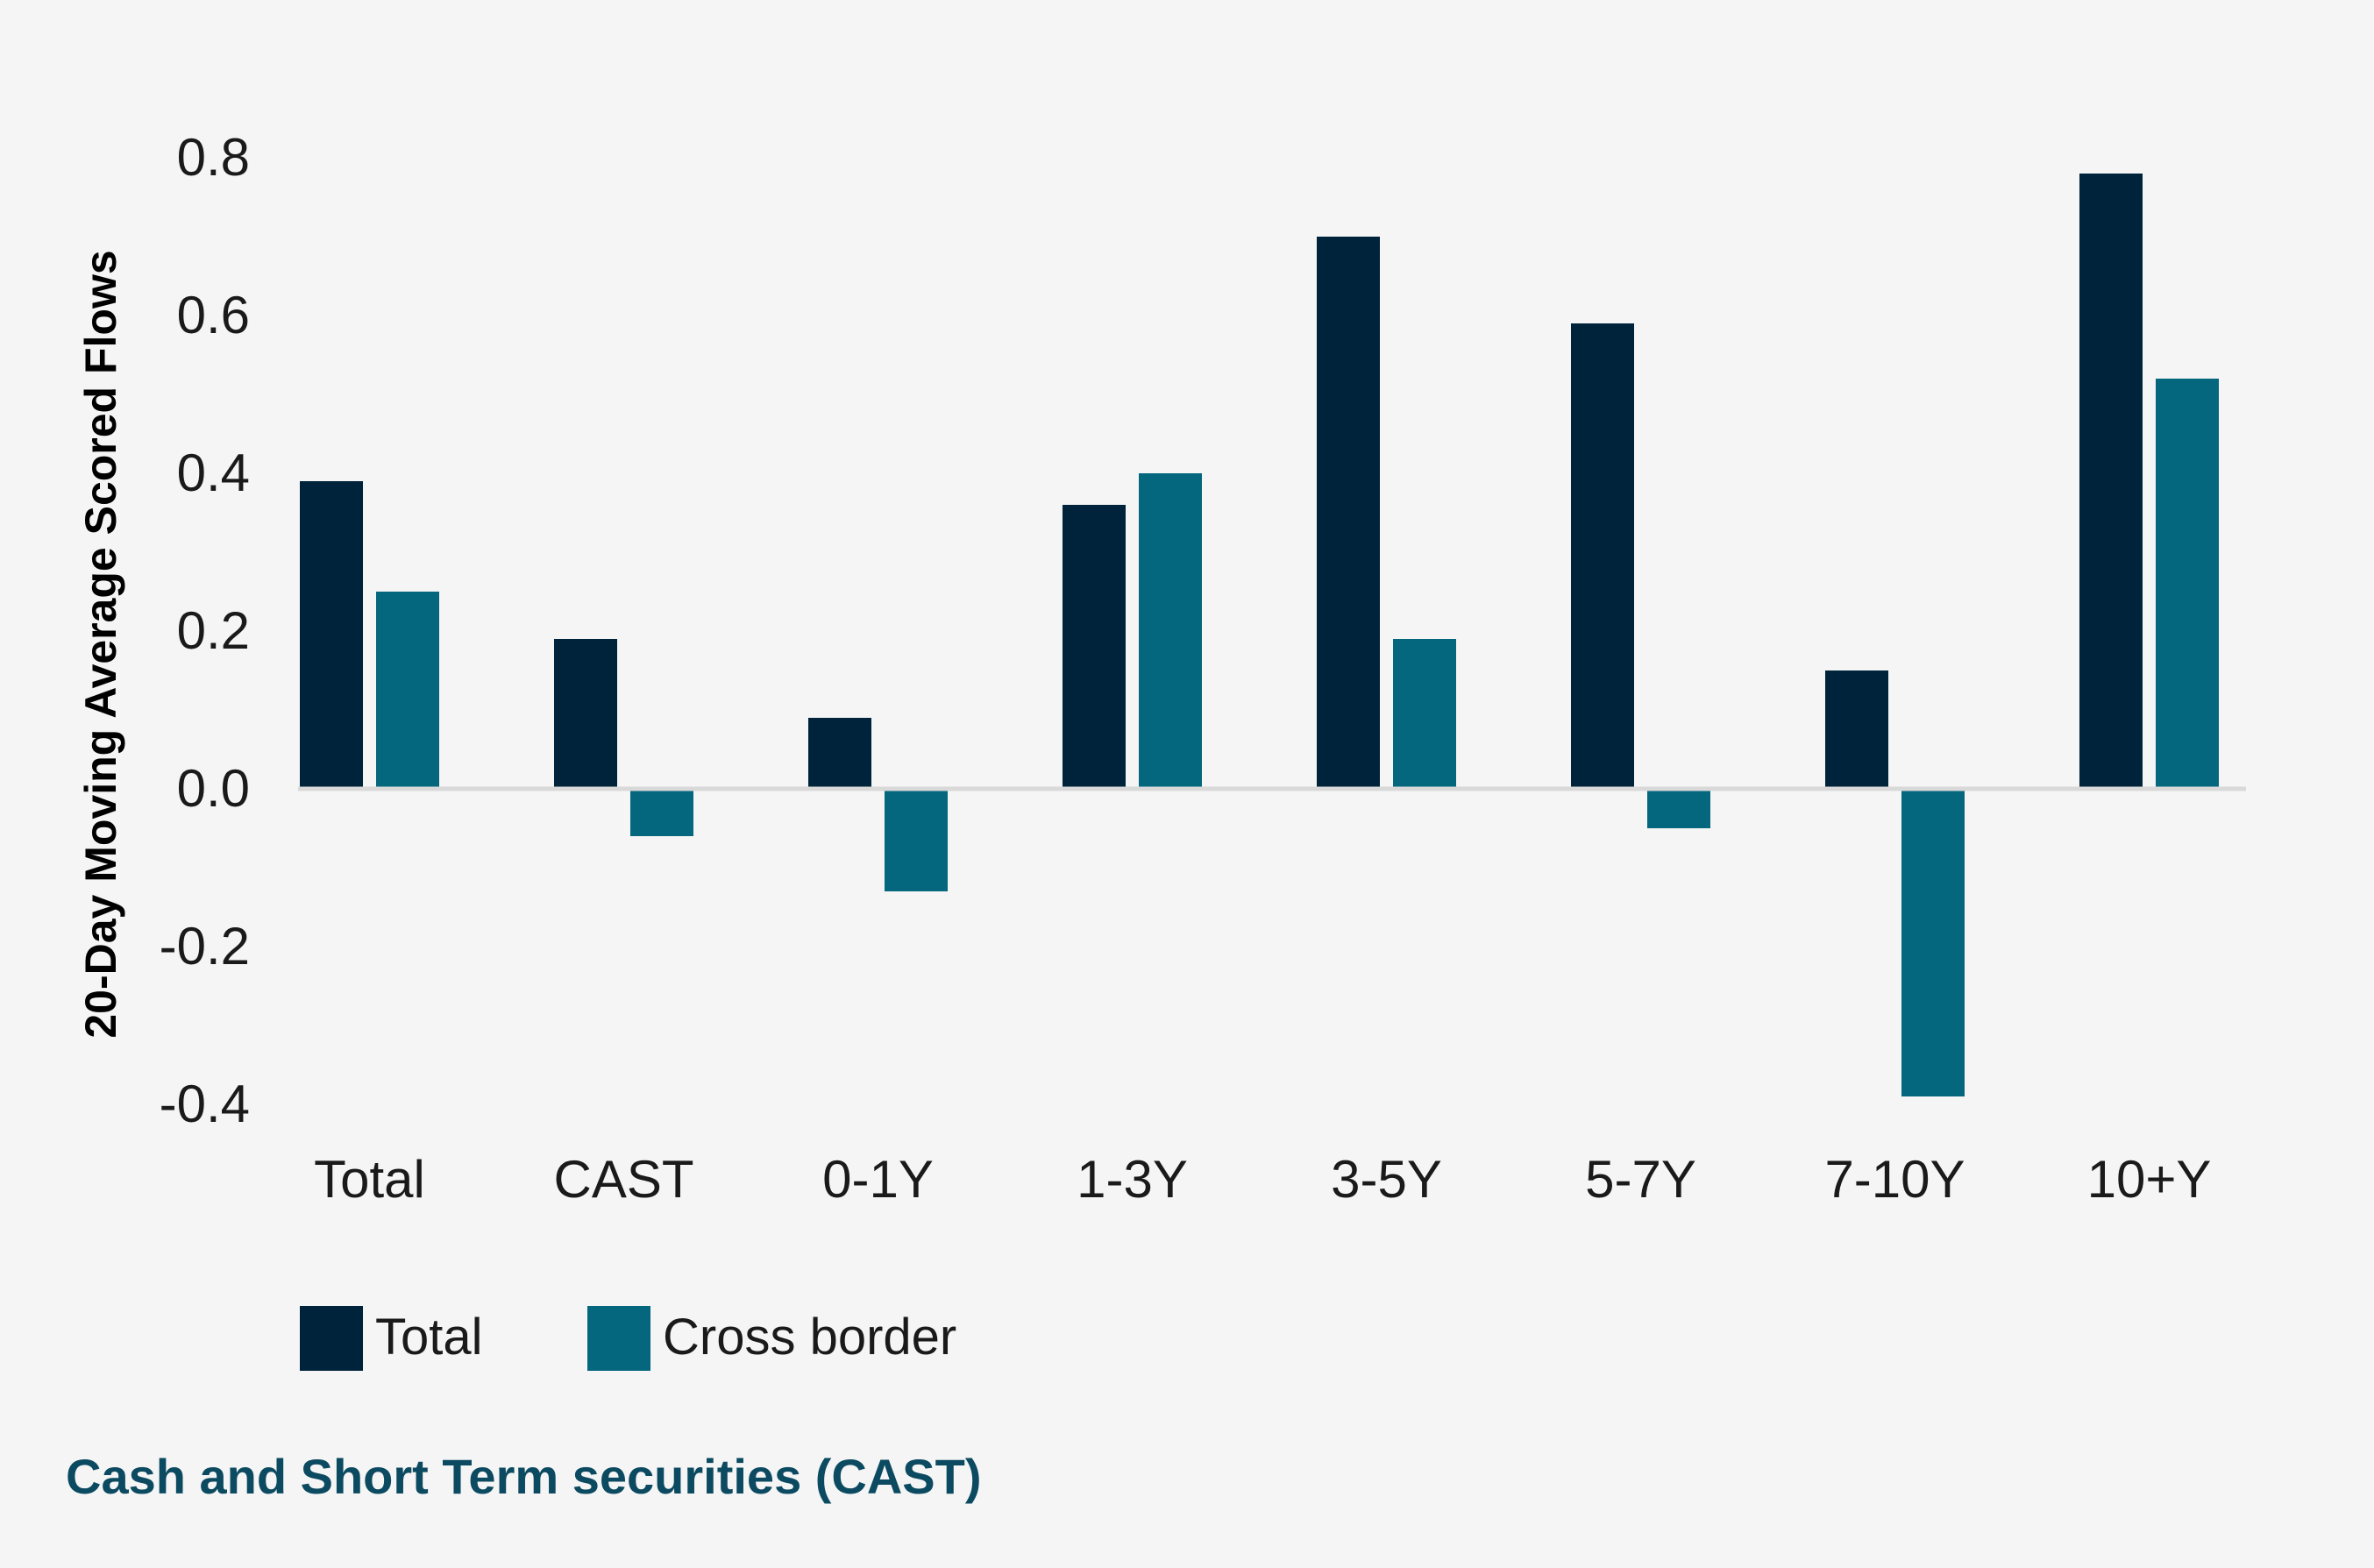  I want to click on y-axis-label: 20-Day Moving Average Scored Flows, so click(100, 644).